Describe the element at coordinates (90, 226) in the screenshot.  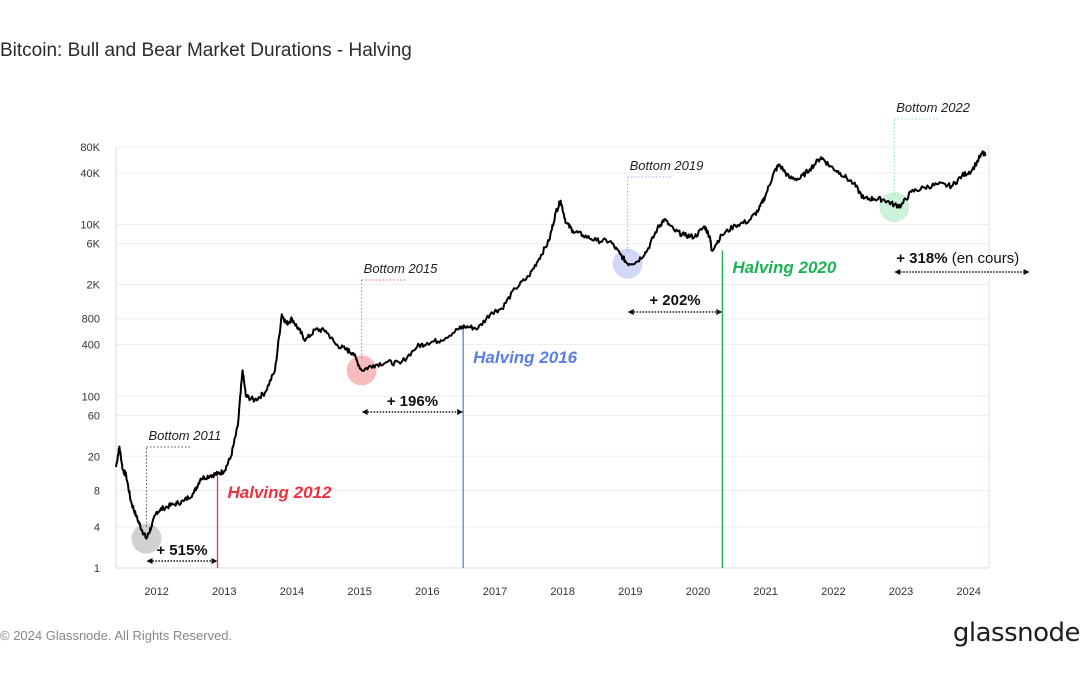
I see `y-tick-label: 10K` at that location.